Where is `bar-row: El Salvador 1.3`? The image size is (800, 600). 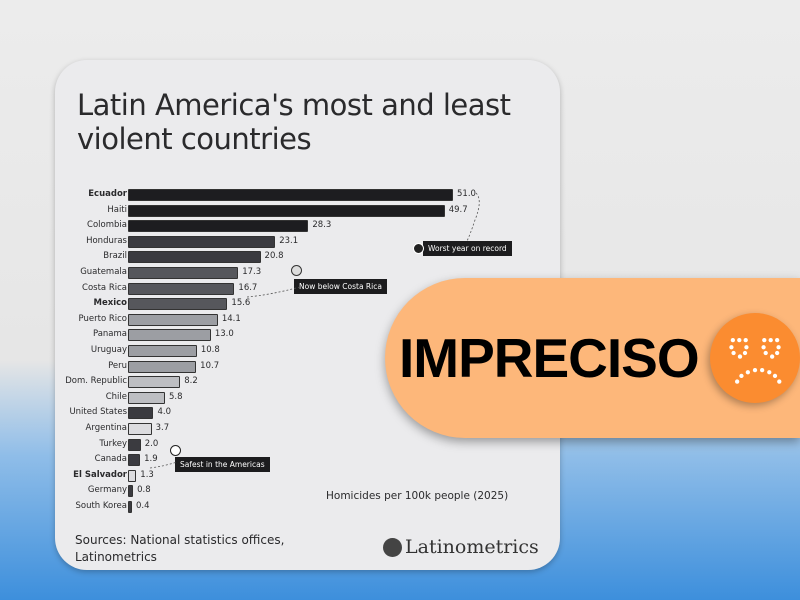
bar-row: El Salvador 1.3 is located at coordinates (307, 476).